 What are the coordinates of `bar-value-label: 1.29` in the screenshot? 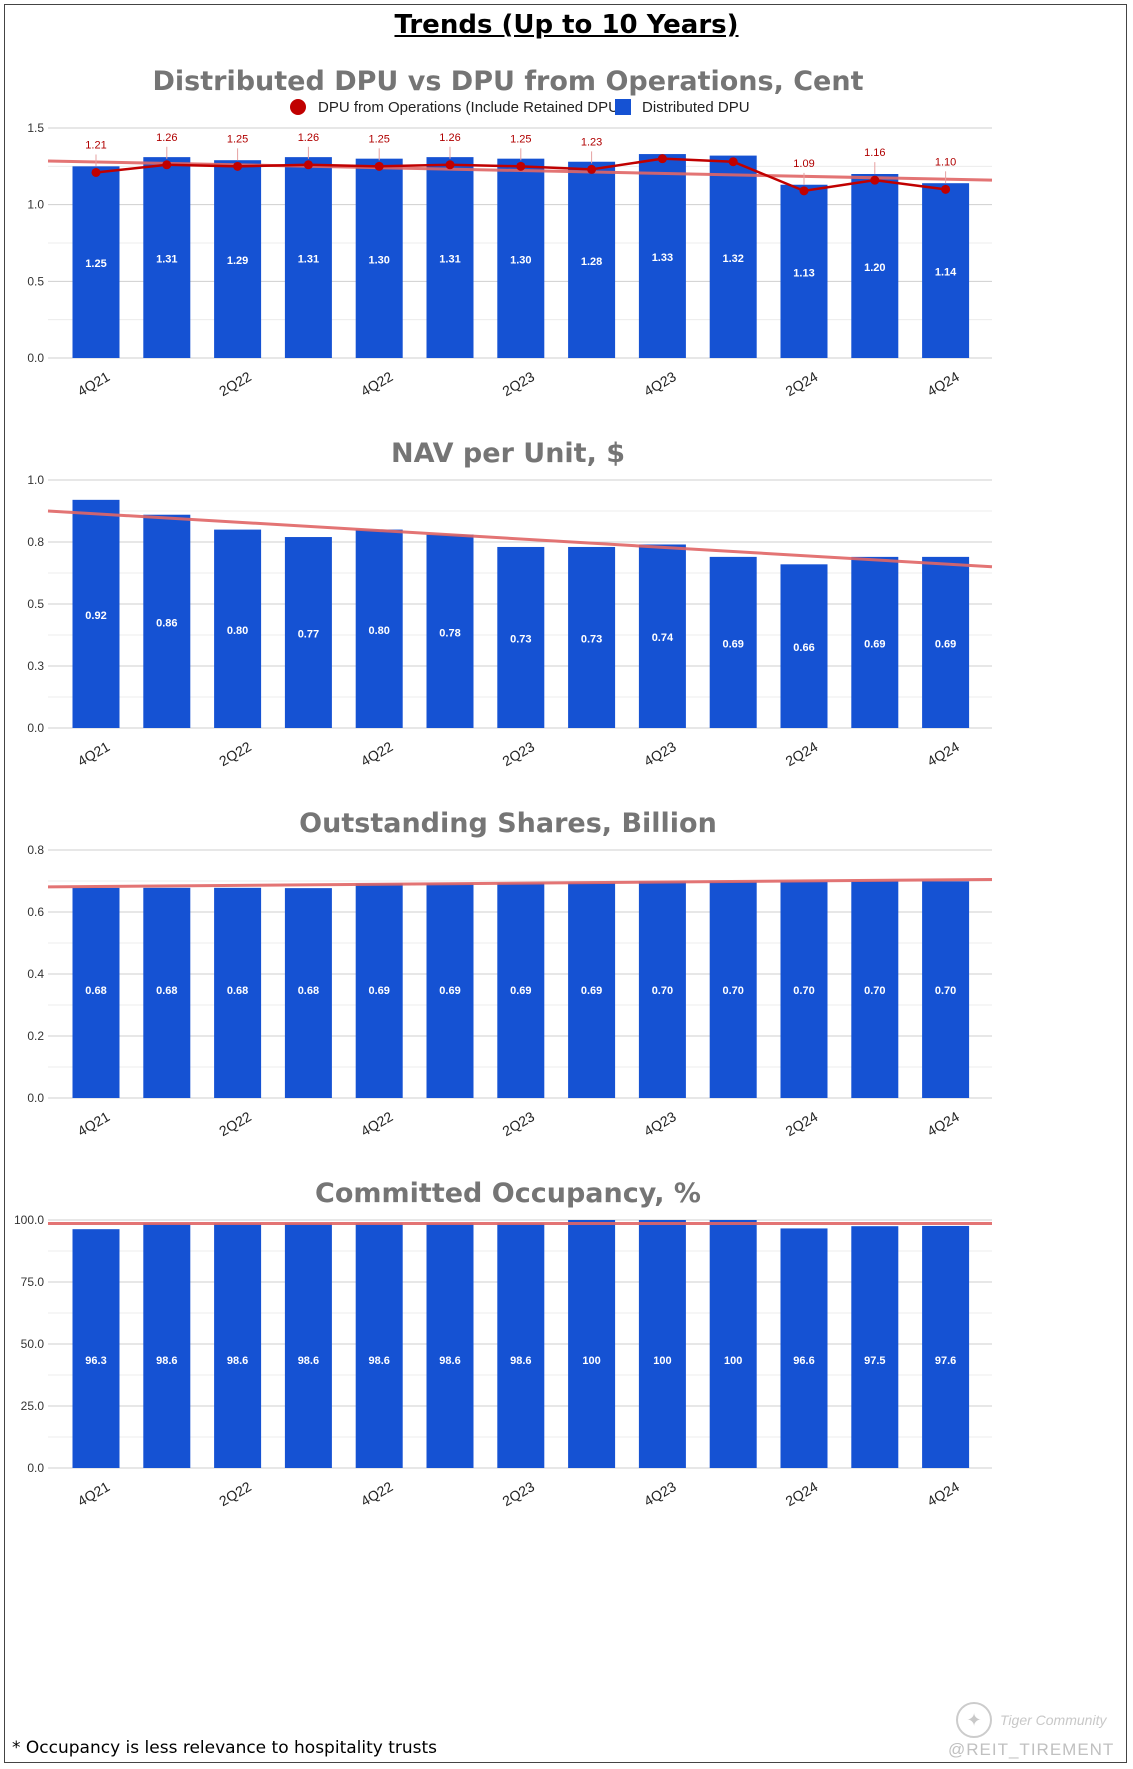 It's located at (237, 261).